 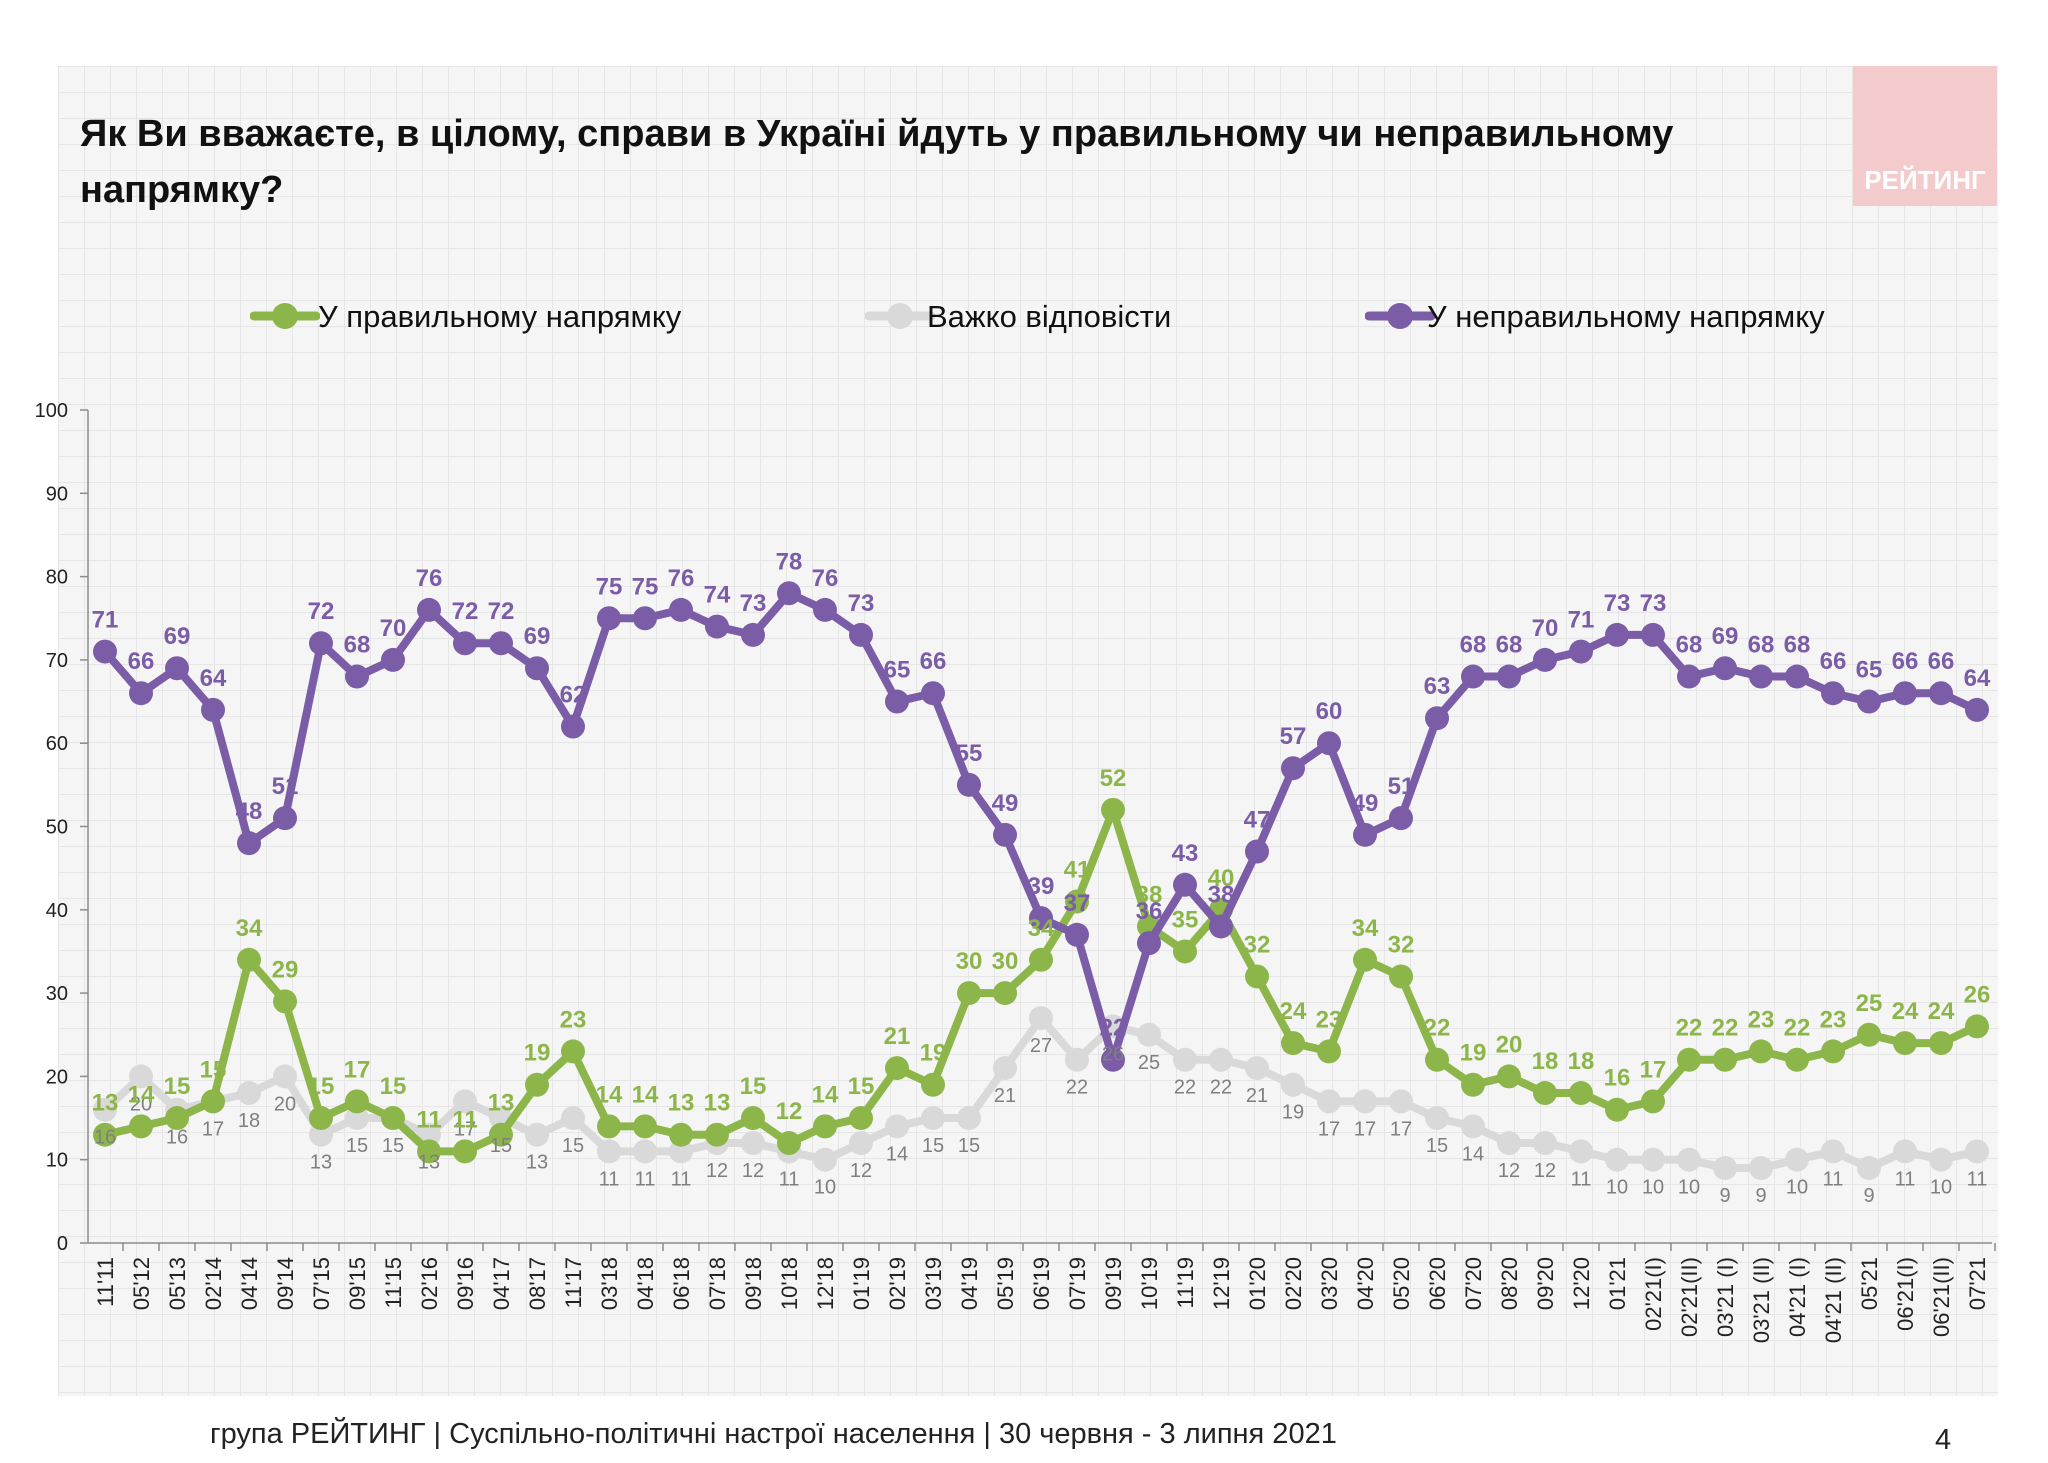 What do you see at coordinates (1581, 620) in the screenshot?
I see `data-label-wrong: 71` at bounding box center [1581, 620].